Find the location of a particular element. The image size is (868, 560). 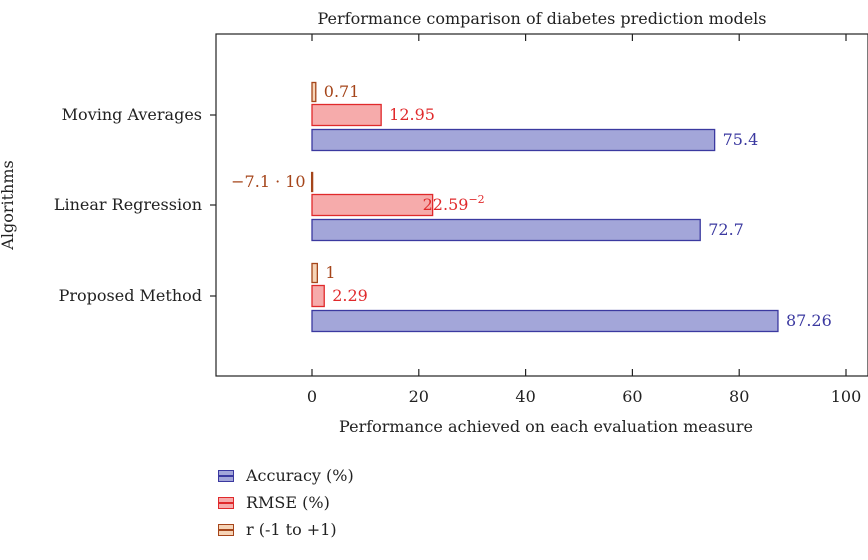

bar-rmse-proposed-method is located at coordinates (318, 296).